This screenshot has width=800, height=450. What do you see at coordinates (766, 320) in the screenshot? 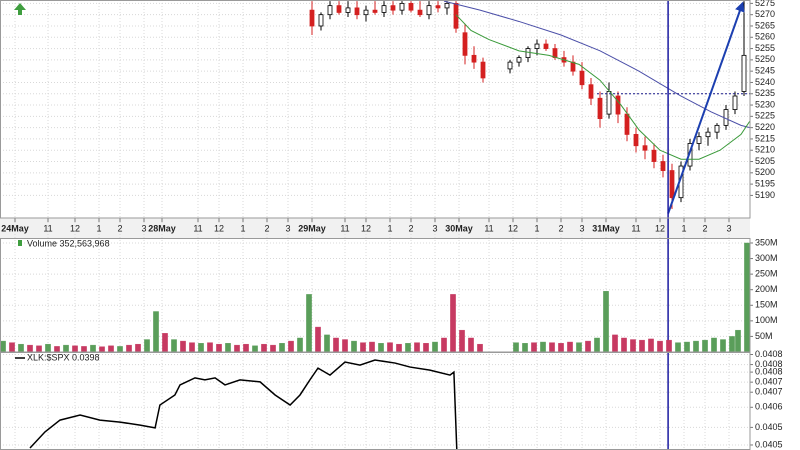
I see `y-tick-label: 100M` at bounding box center [766, 320].